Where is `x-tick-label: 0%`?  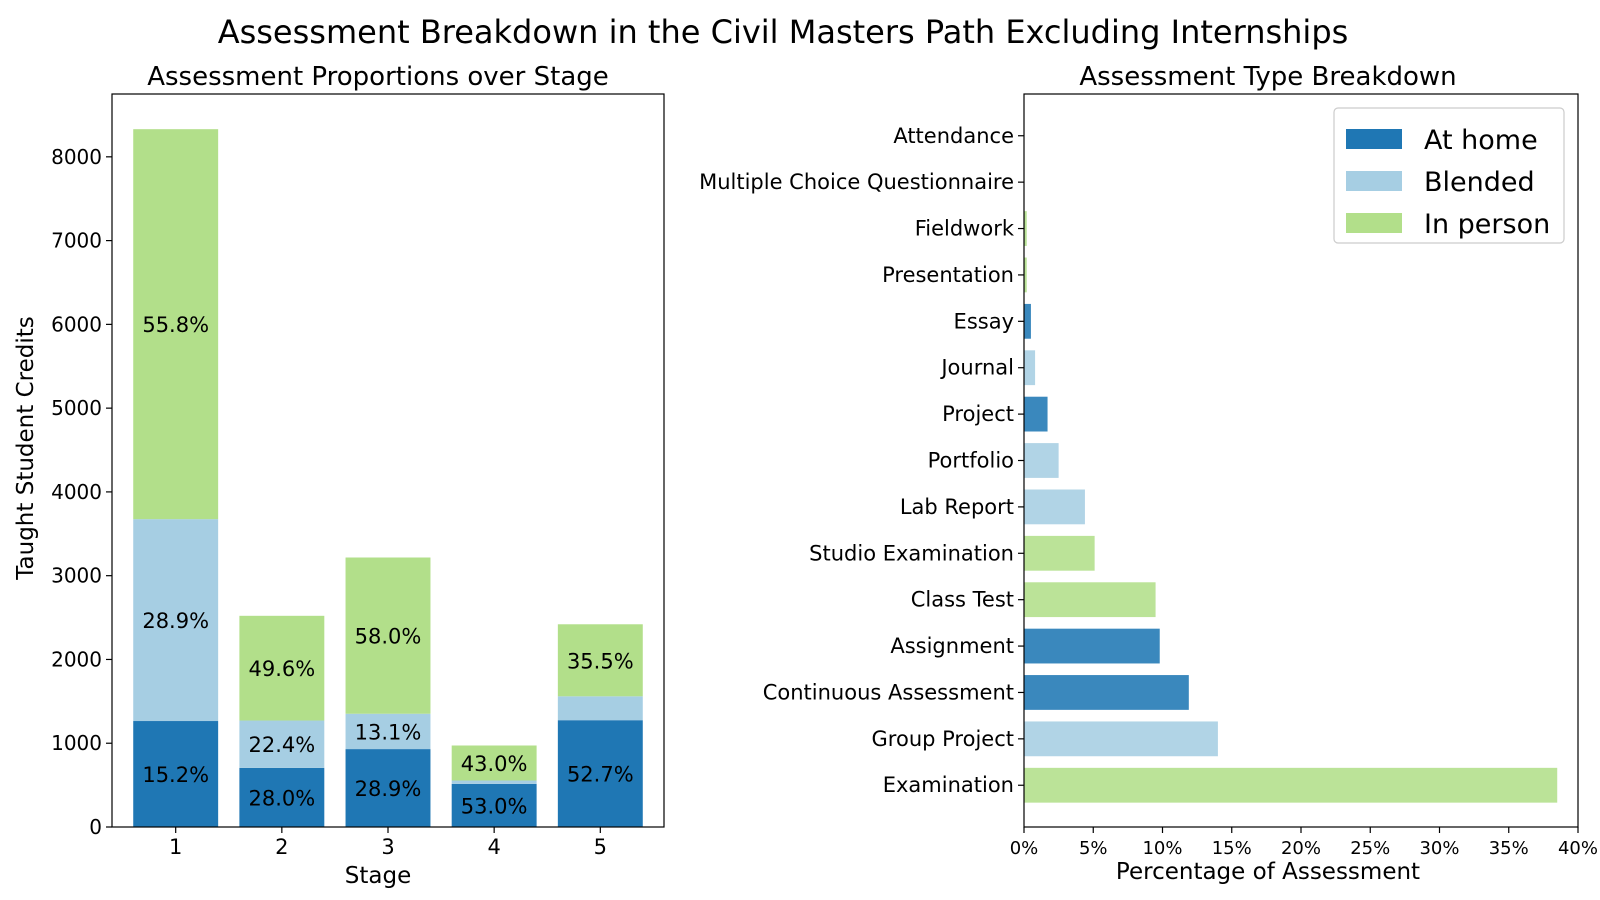 x-tick-label: 0% is located at coordinates (1024, 848).